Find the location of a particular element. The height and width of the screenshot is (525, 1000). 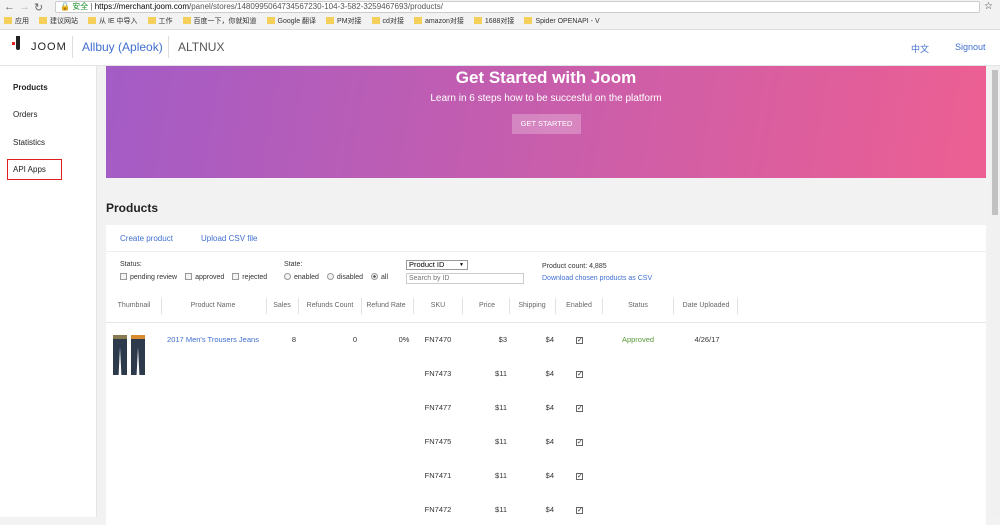

column-header: Refunds Count is located at coordinates (330, 305).